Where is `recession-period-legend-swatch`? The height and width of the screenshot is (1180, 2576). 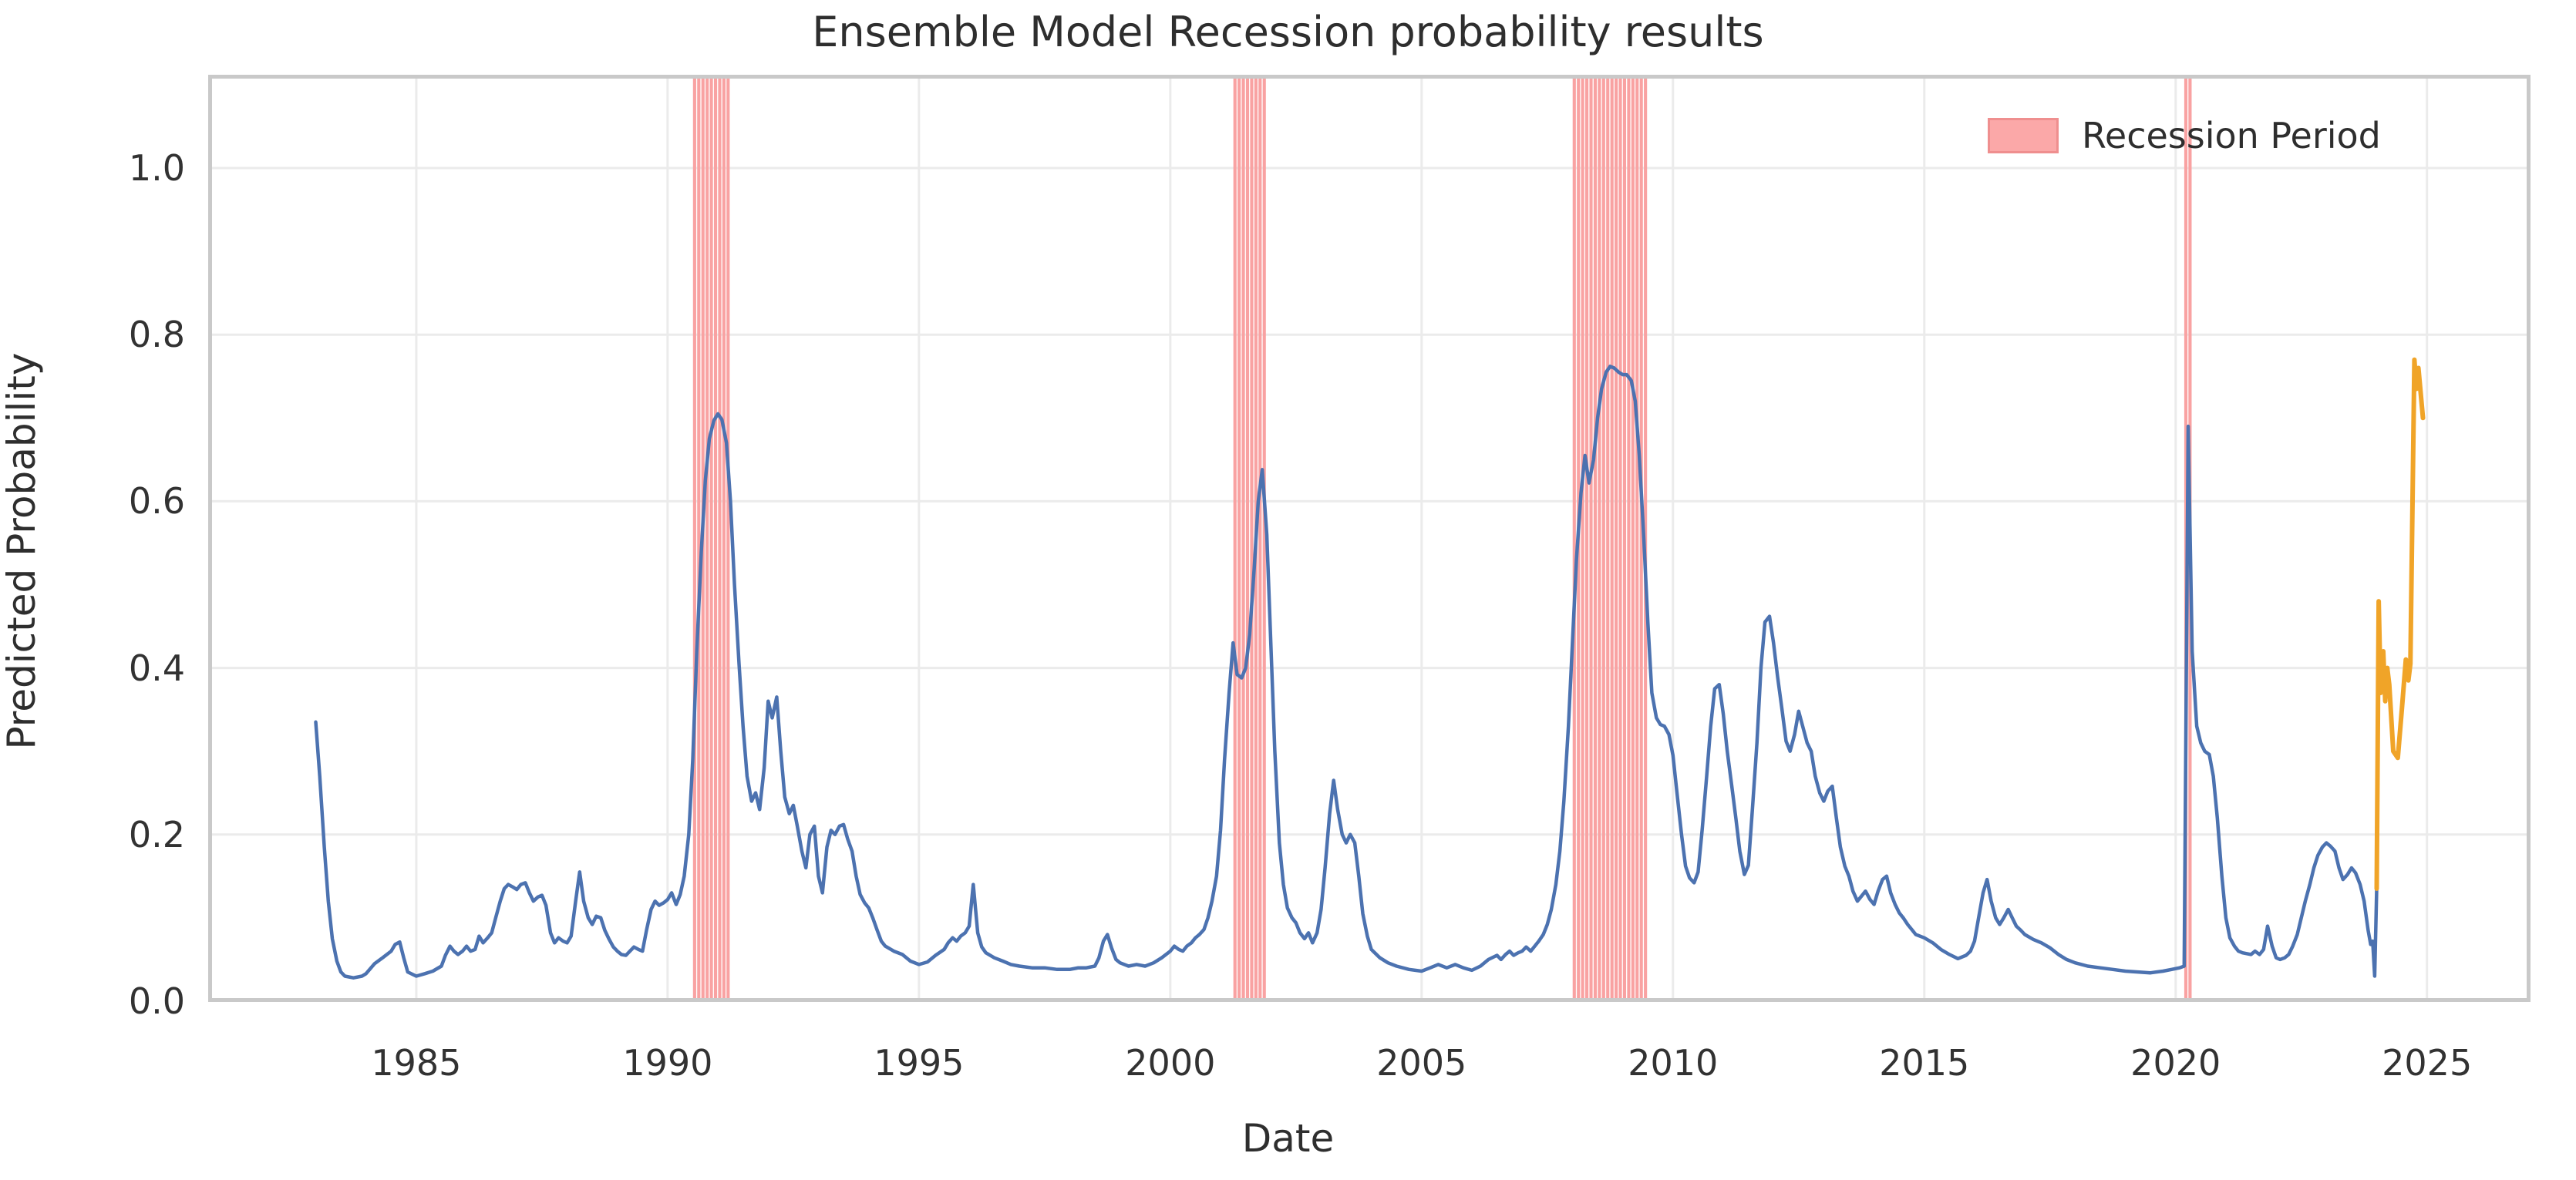 recession-period-legend-swatch is located at coordinates (2023, 135).